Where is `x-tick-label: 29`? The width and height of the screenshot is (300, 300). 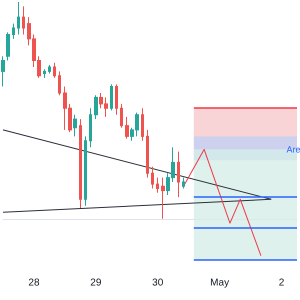 x-tick-label: 29 is located at coordinates (96, 283).